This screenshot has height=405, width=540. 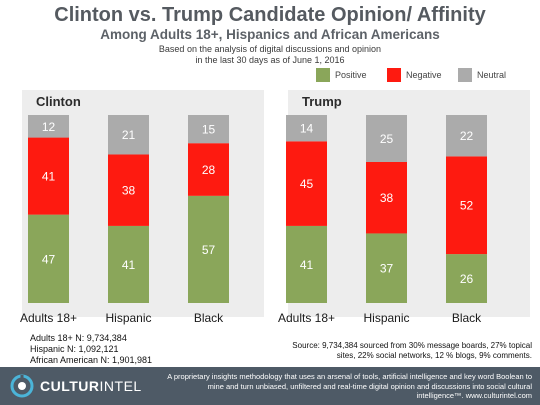 I want to click on trump-bar-hispanic-positive, so click(x=386, y=268).